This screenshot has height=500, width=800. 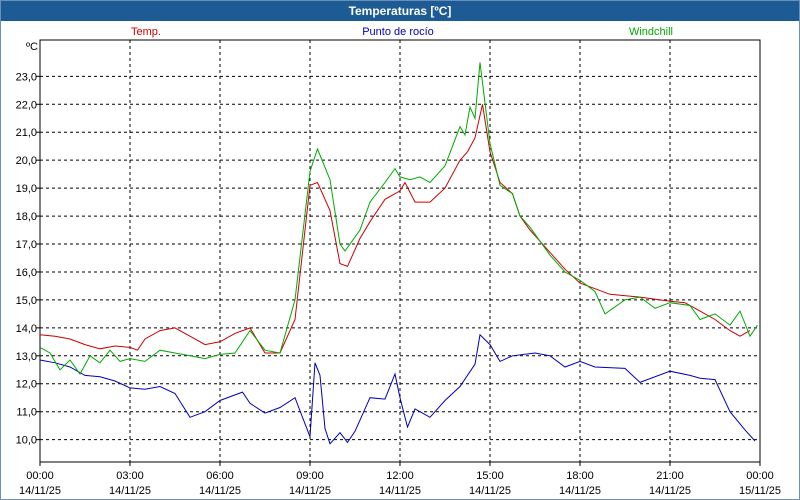 What do you see at coordinates (26, 133) in the screenshot?
I see `y-tick-label: 21,0` at bounding box center [26, 133].